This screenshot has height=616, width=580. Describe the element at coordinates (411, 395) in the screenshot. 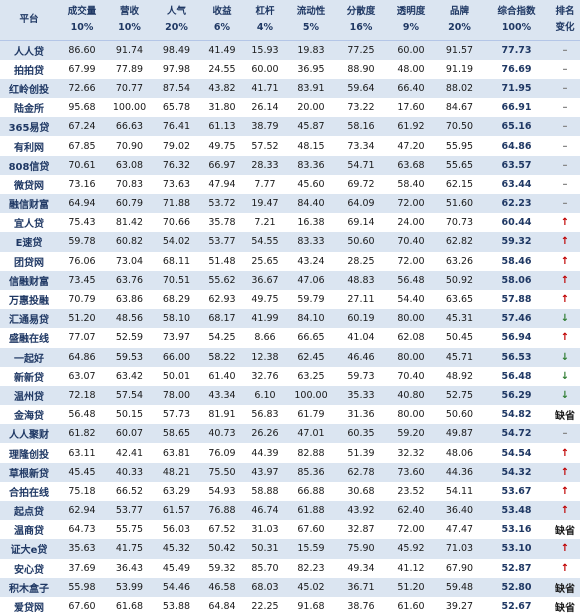

I see `metric-value: 40.80` at that location.